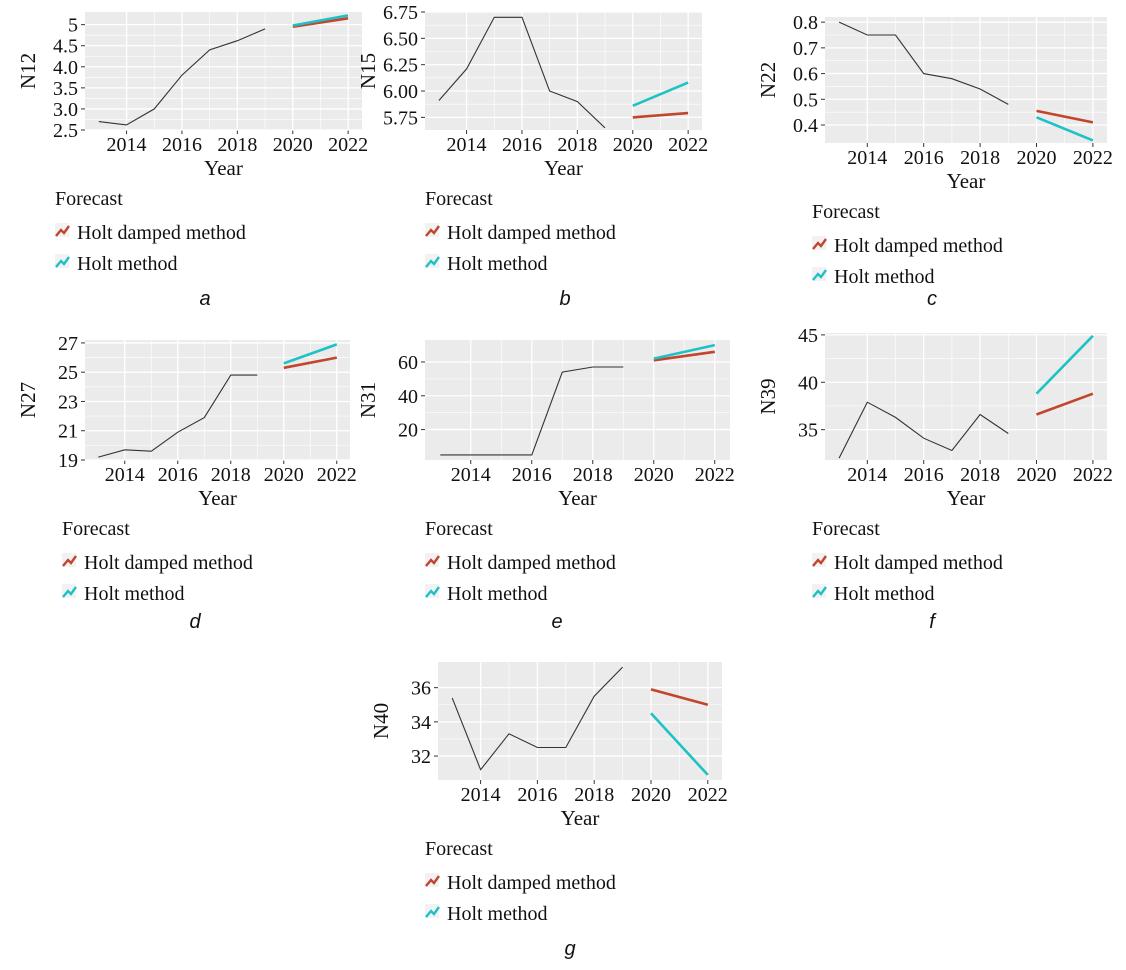  I want to click on y-tick-label: 6.50, so click(400, 39).